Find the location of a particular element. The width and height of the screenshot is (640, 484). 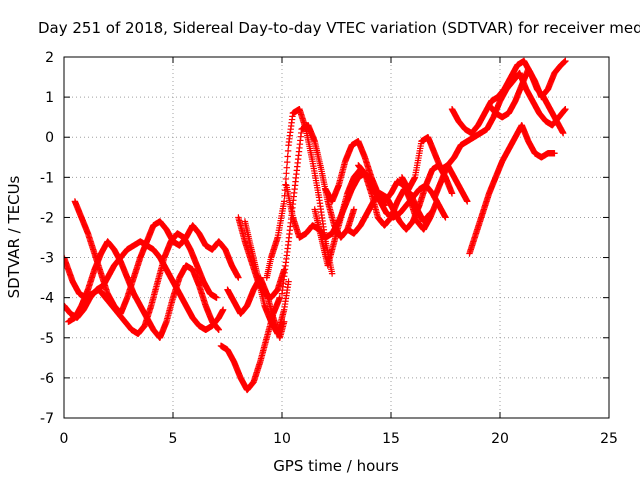

x-tick-label: 10 is located at coordinates (282, 439).